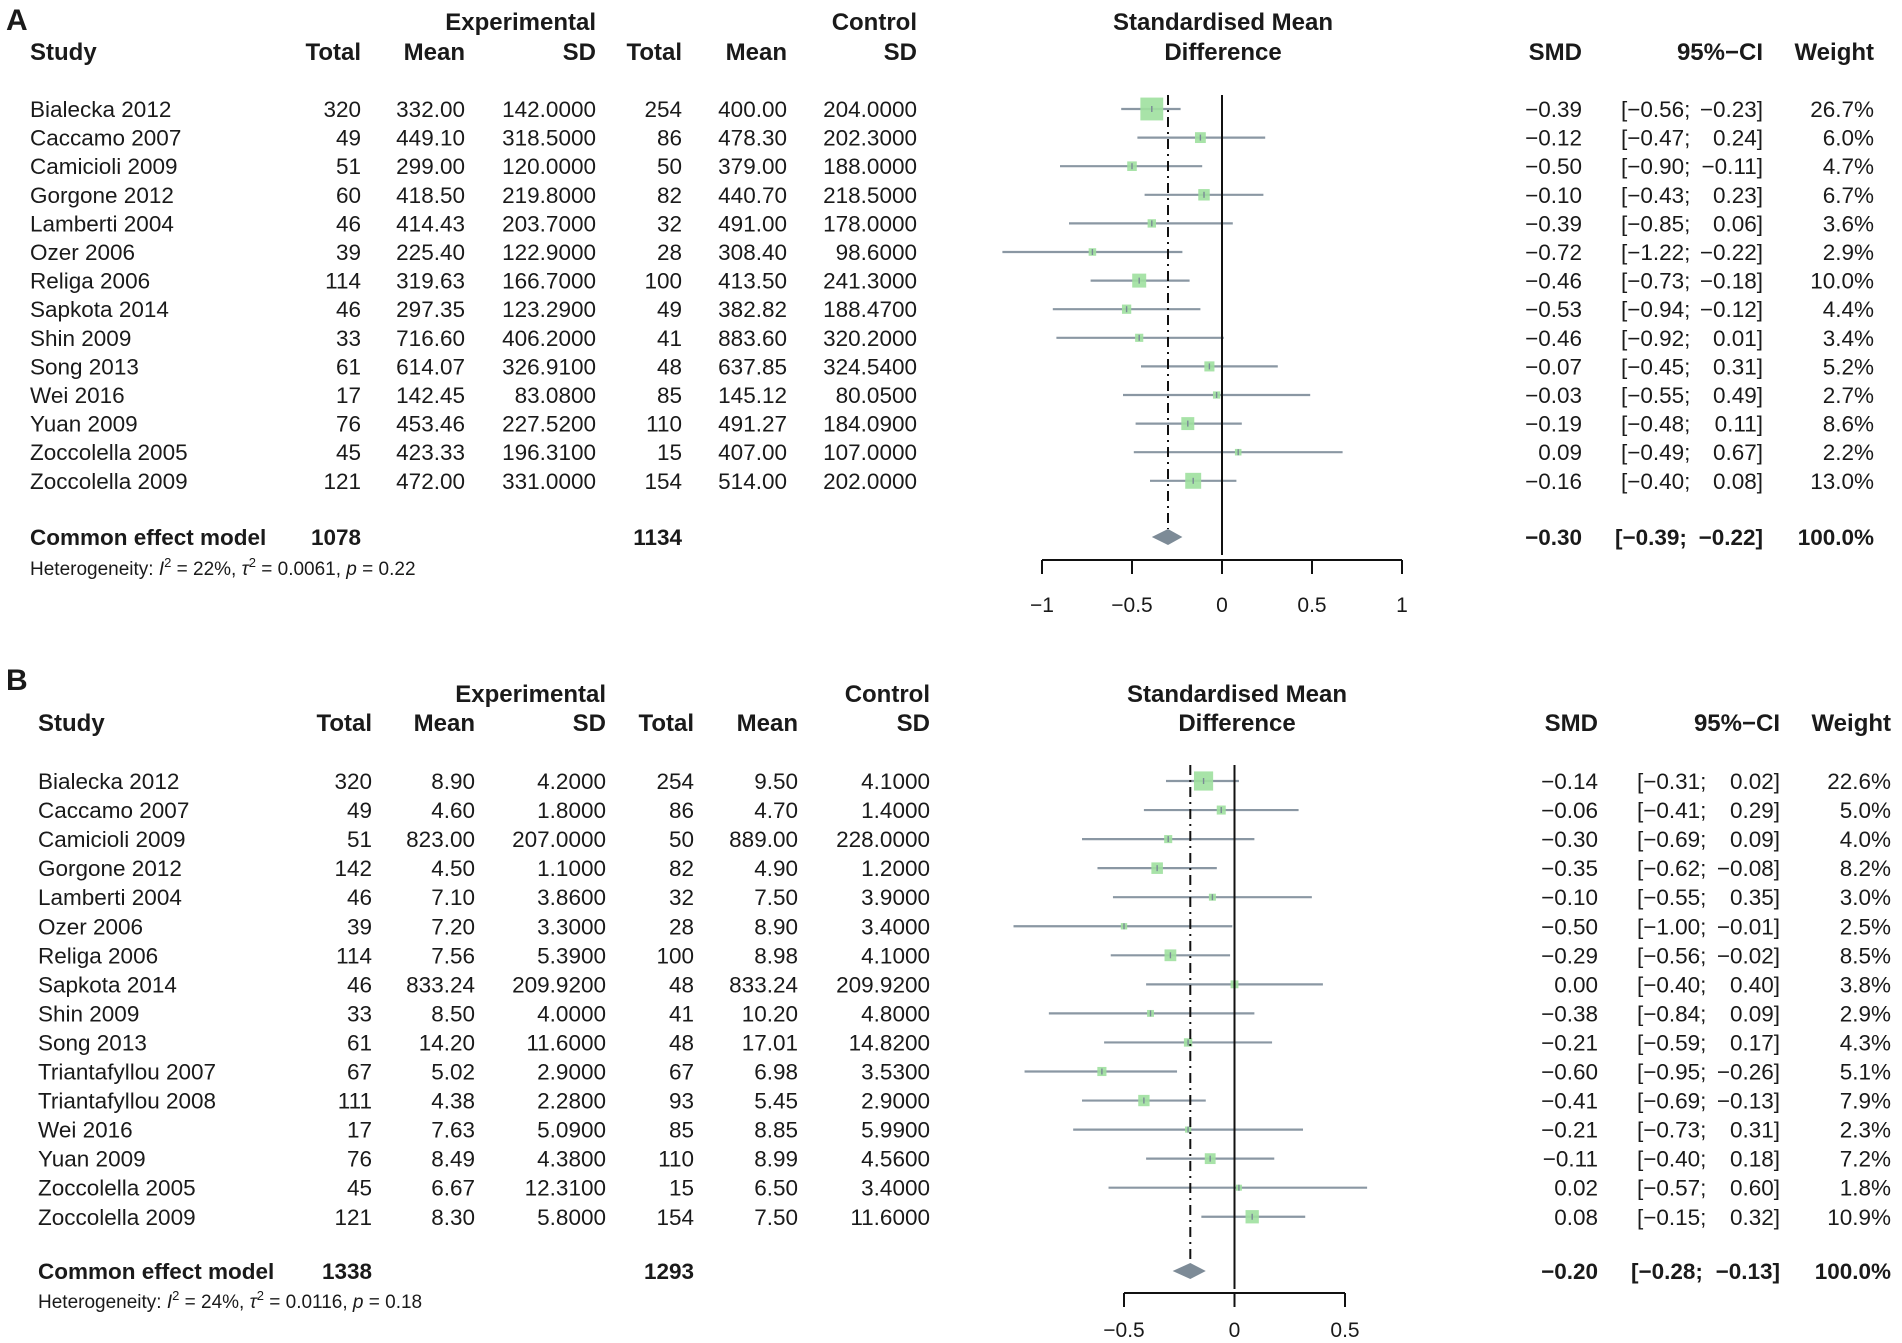 This screenshot has width=1902, height=1343. I want to click on experimental-total: 67, so click(359, 1072).